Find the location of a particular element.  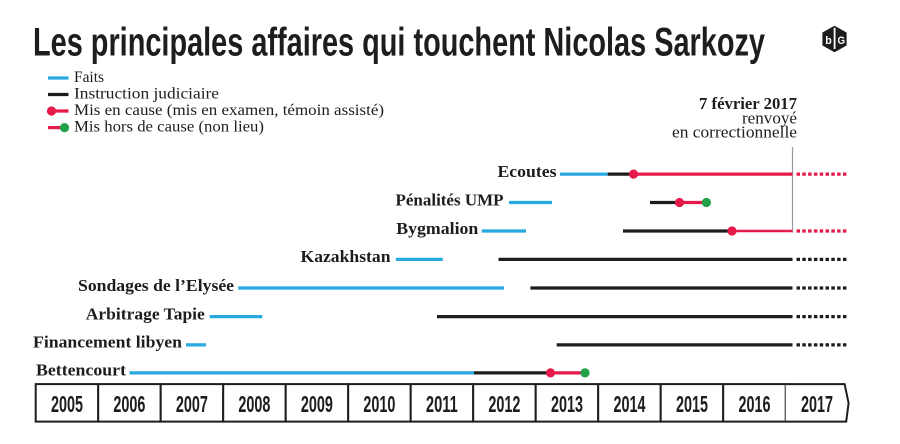

svg-text: 7 février 2017 is located at coordinates (748, 103).